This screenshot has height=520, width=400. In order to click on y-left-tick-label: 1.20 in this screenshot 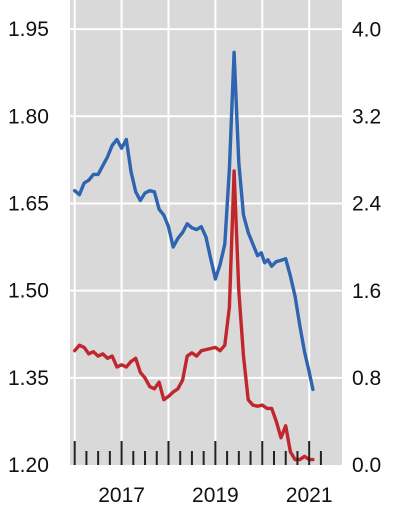, I will do `click(28, 465)`.